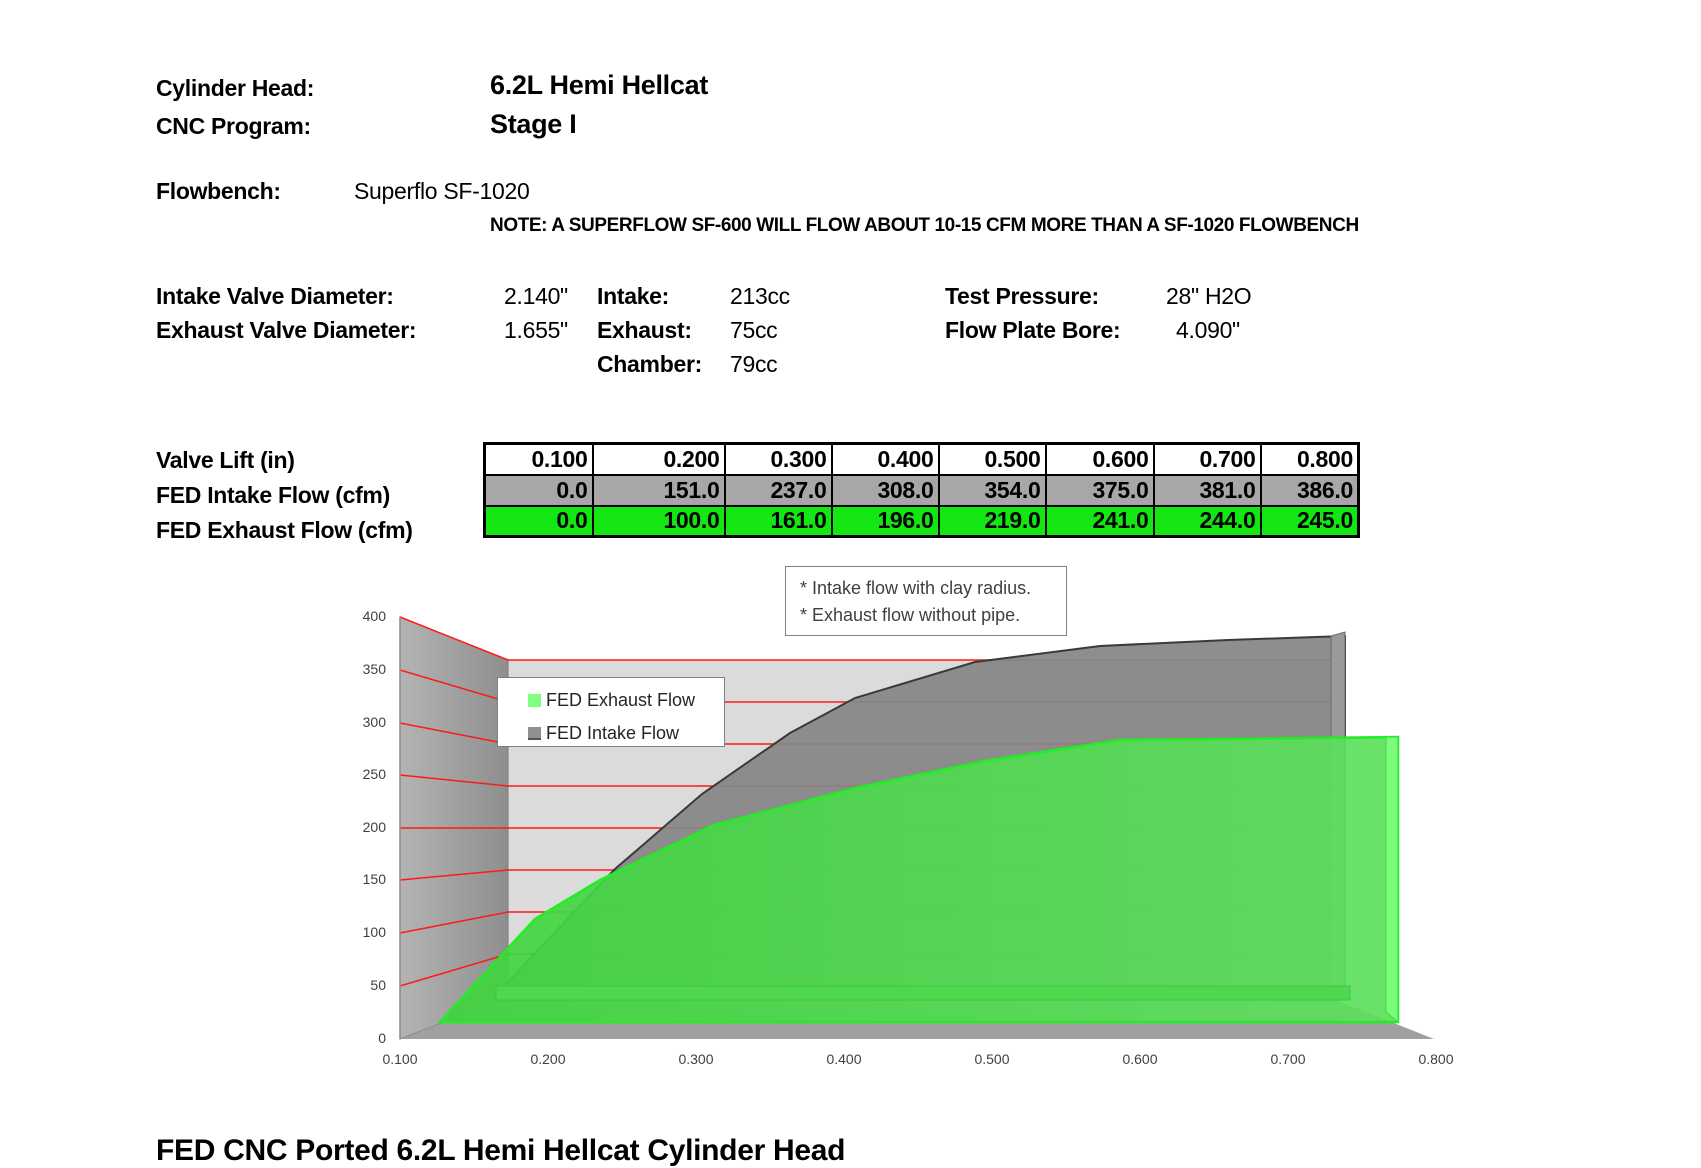 The image size is (1701, 1168). What do you see at coordinates (658, 521) in the screenshot?
I see `table-cell: 100.0` at bounding box center [658, 521].